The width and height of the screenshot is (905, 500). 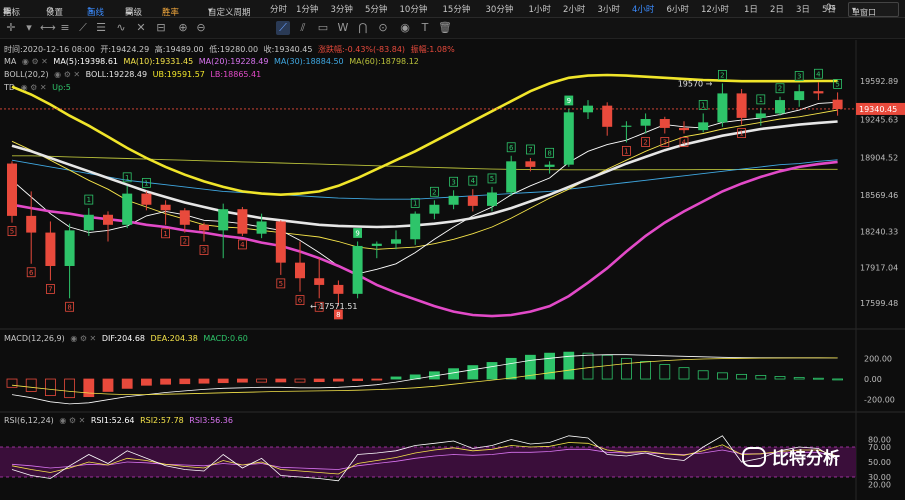 What do you see at coordinates (33, 87) in the screenshot?
I see `close-icon: ◉ ⚙ ✕` at bounding box center [33, 87].